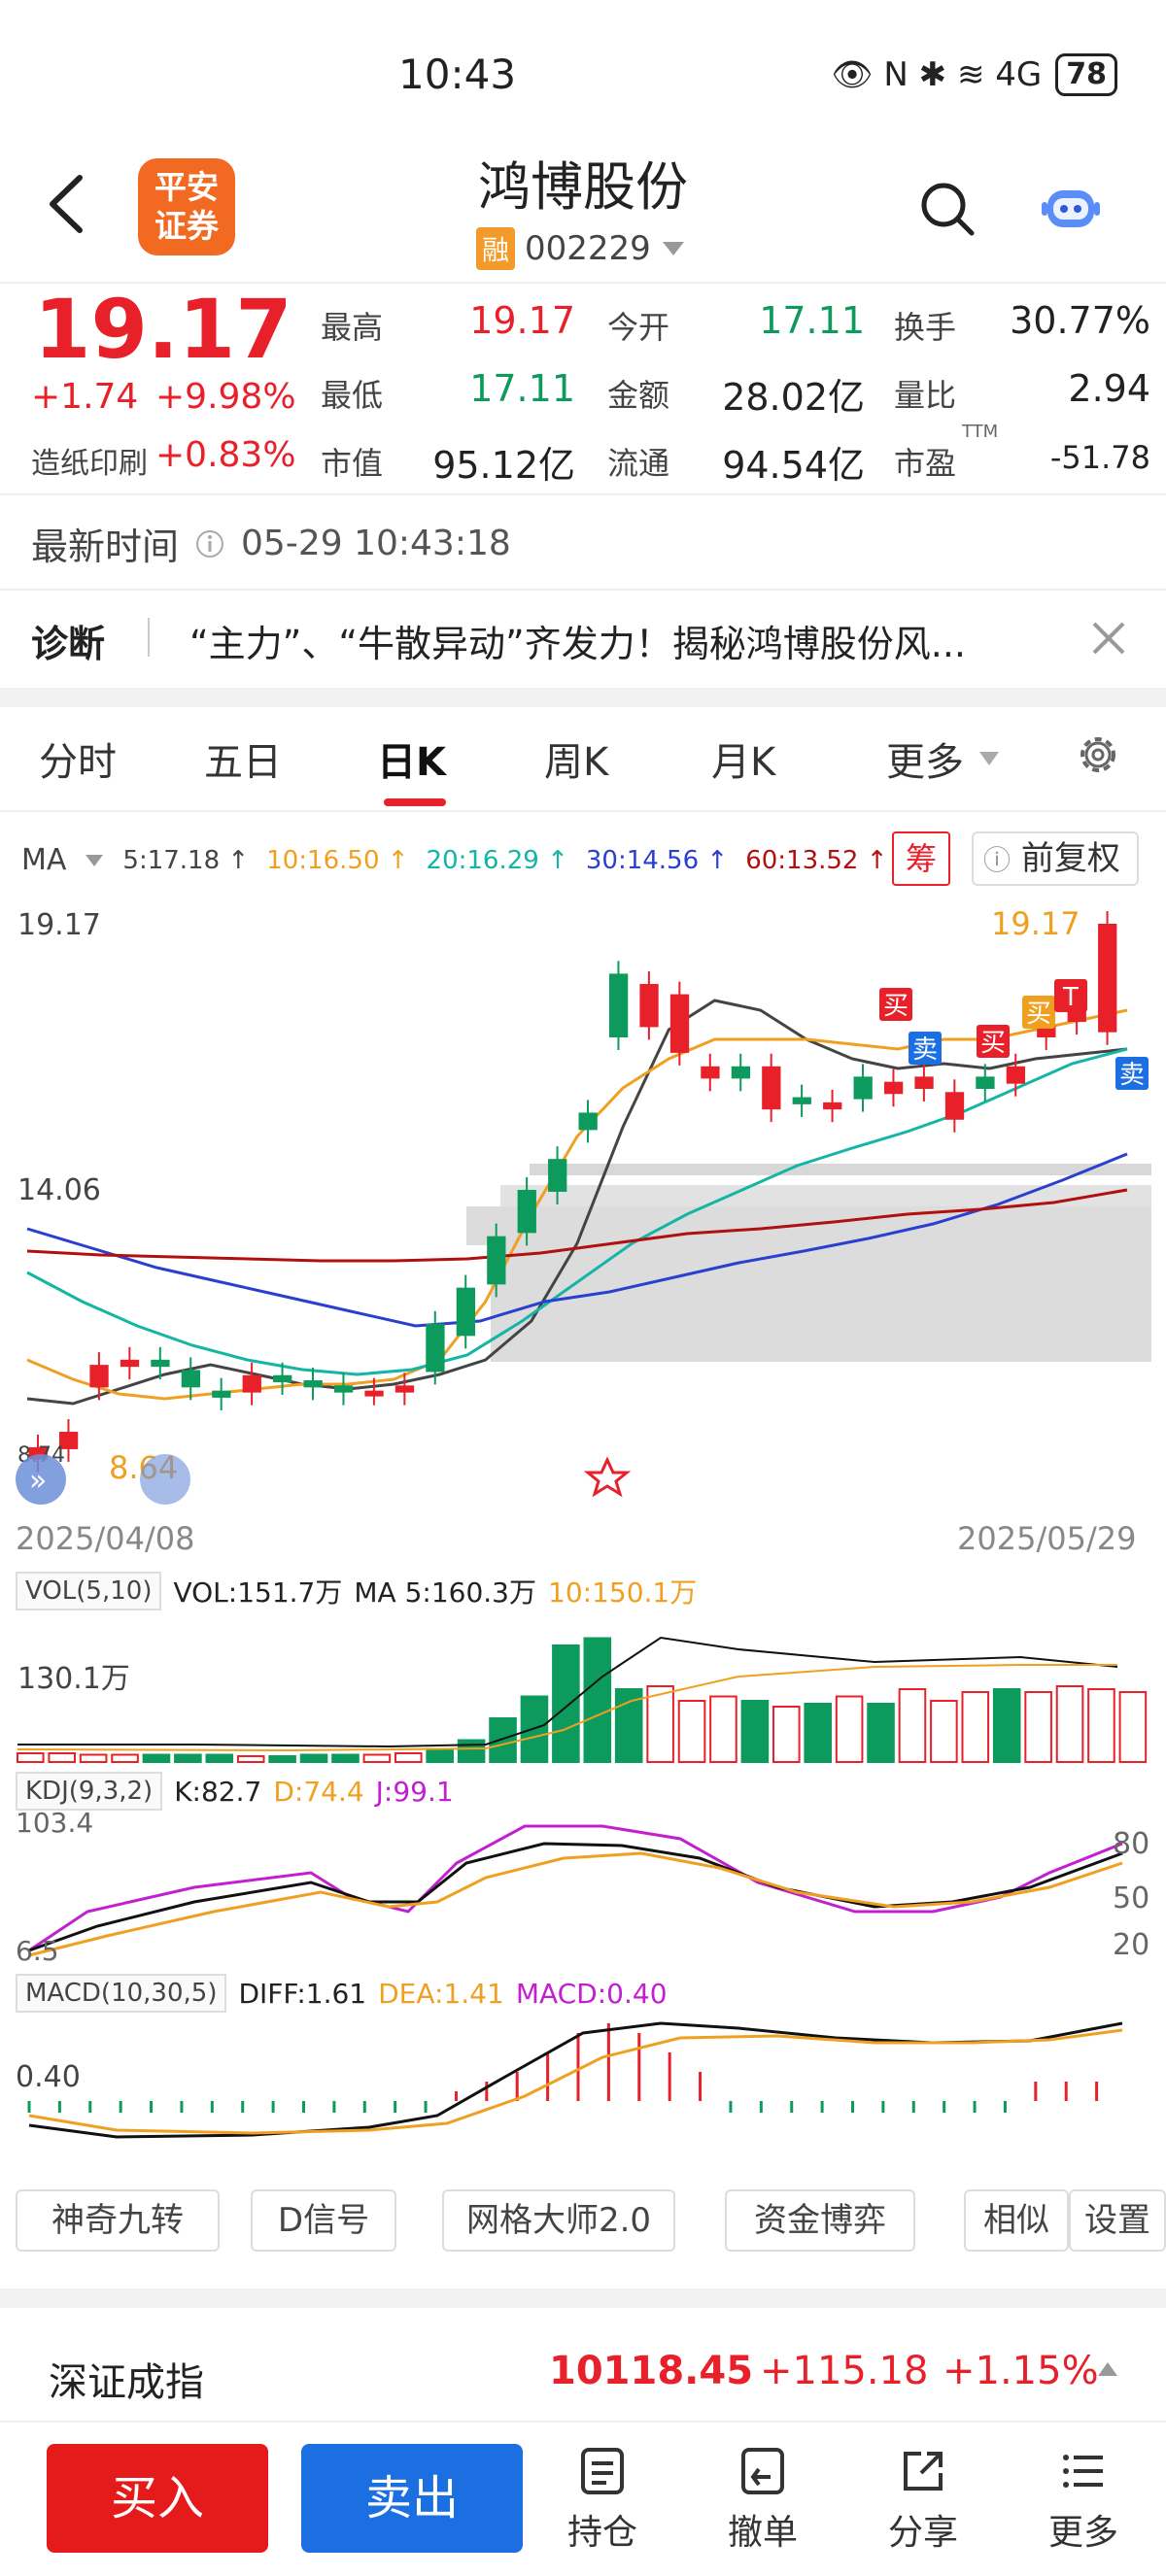  I want to click on sell-button: 卖出, so click(412, 2498).